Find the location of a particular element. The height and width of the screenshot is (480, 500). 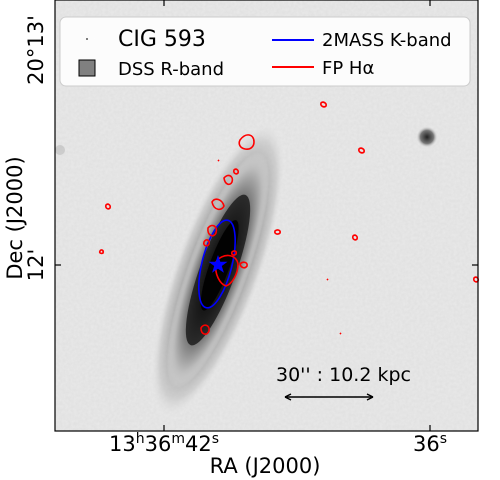

twomass-contour is located at coordinates (217, 264).